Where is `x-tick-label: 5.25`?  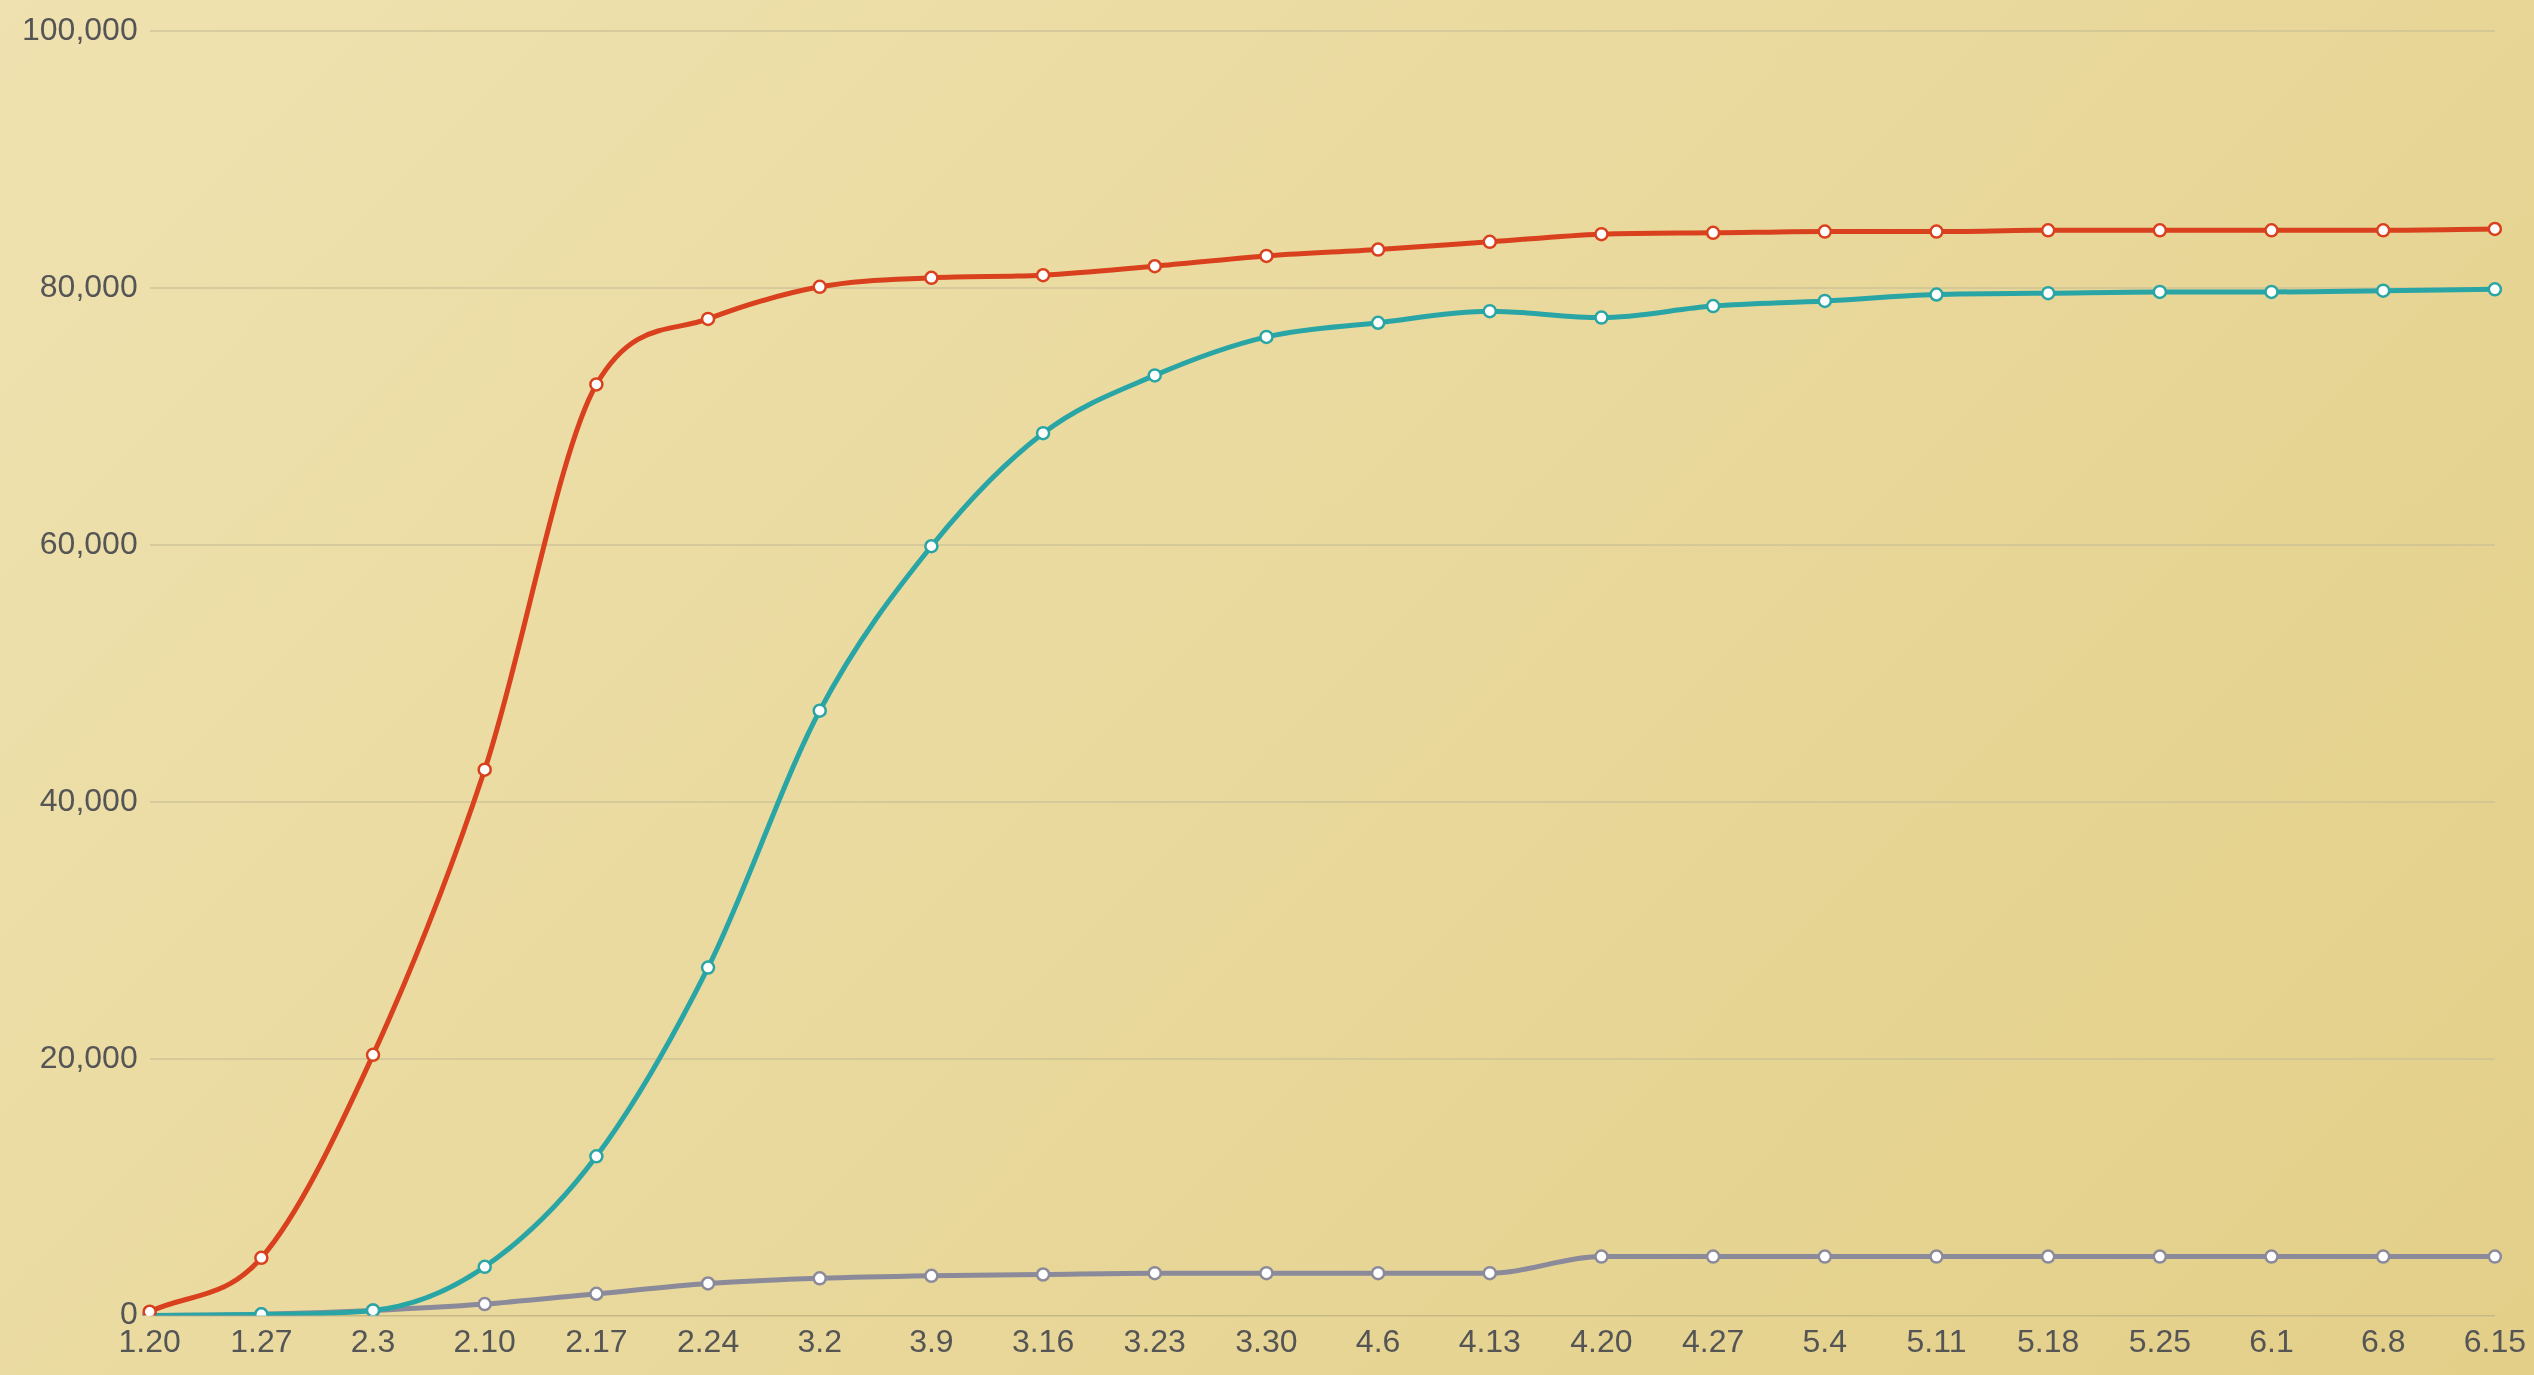 x-tick-label: 5.25 is located at coordinates (2159, 1340).